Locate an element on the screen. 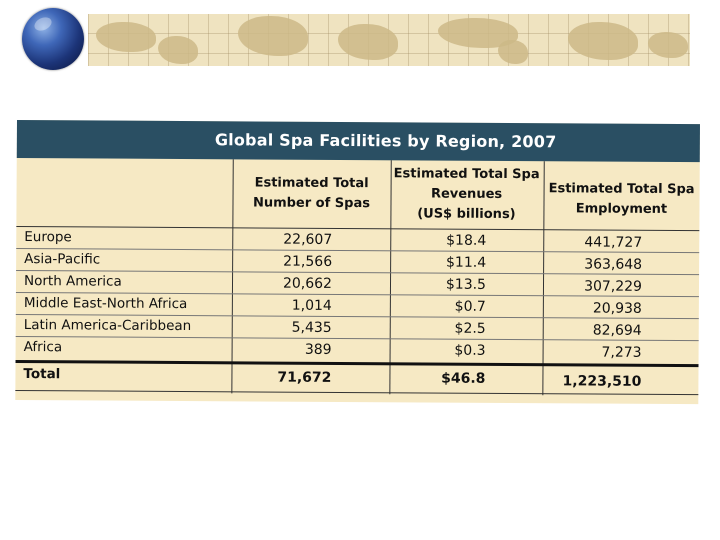 The image size is (720, 540). employment-cell: 307,229 is located at coordinates (613, 286).